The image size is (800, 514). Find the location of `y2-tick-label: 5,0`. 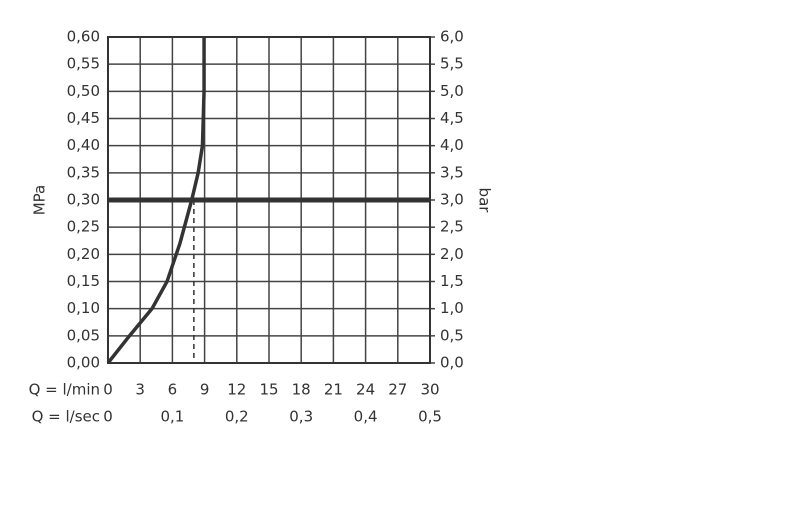

y2-tick-label: 5,0 is located at coordinates (452, 91).